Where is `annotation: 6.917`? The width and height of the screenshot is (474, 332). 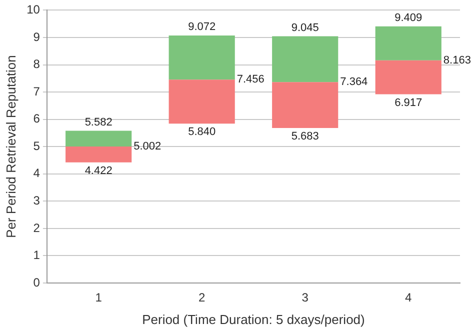
annotation: 6.917 is located at coordinates (408, 102).